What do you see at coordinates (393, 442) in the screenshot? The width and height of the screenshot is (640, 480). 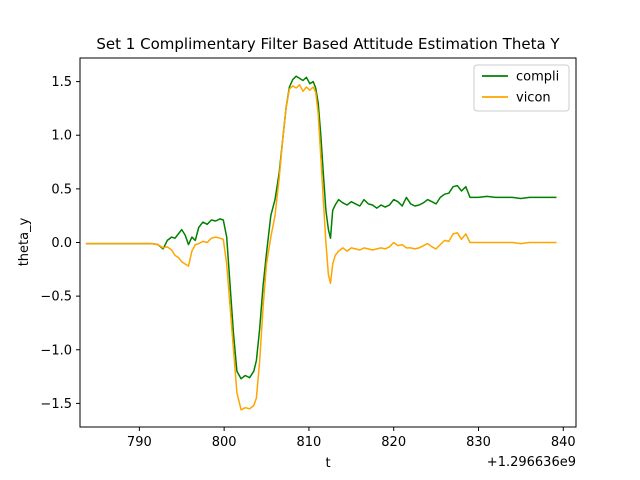 I see `x-tick-label: 820` at bounding box center [393, 442].